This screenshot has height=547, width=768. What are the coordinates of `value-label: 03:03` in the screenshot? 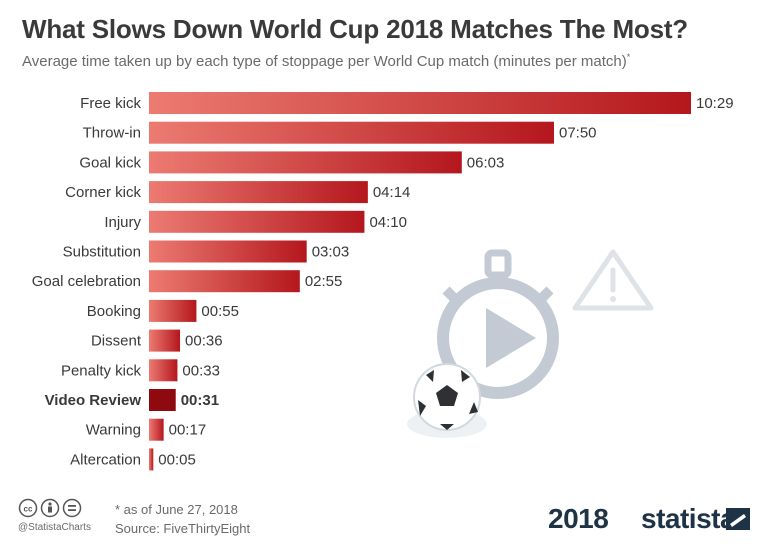 It's located at (331, 252).